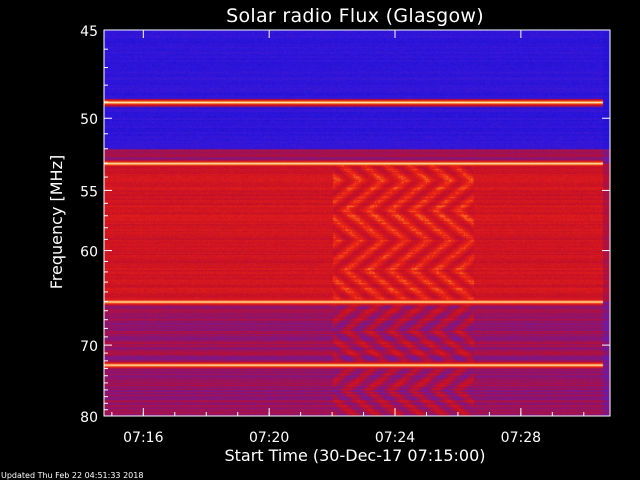 This screenshot has height=480, width=640. I want to click on chart-title: Solar radio Flux (Glasgow), so click(355, 16).